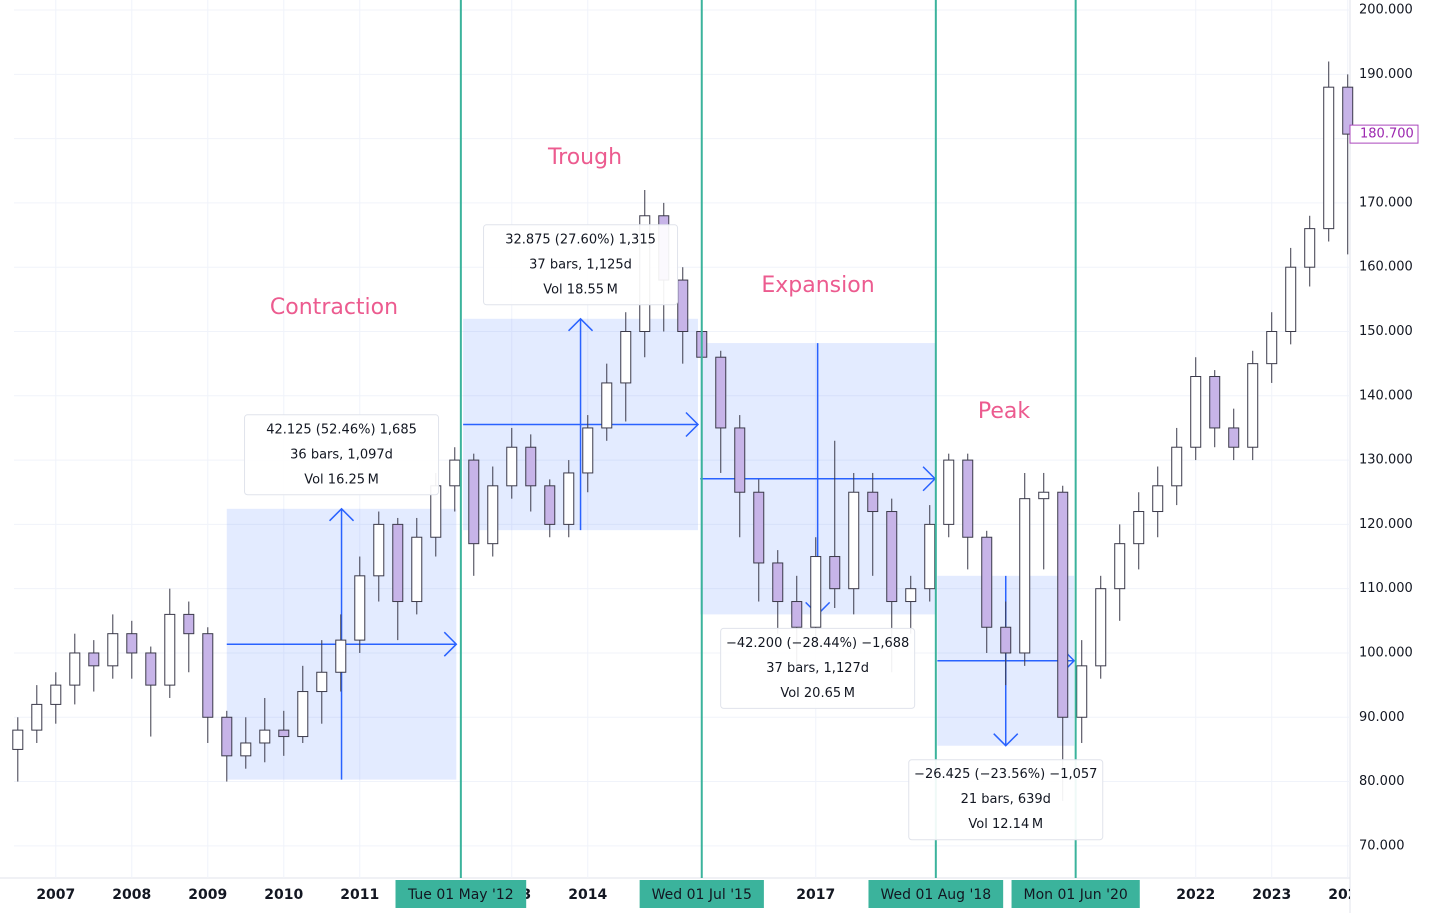  Describe the element at coordinates (1386, 202) in the screenshot. I see `y-tick-label: 170.000` at that location.